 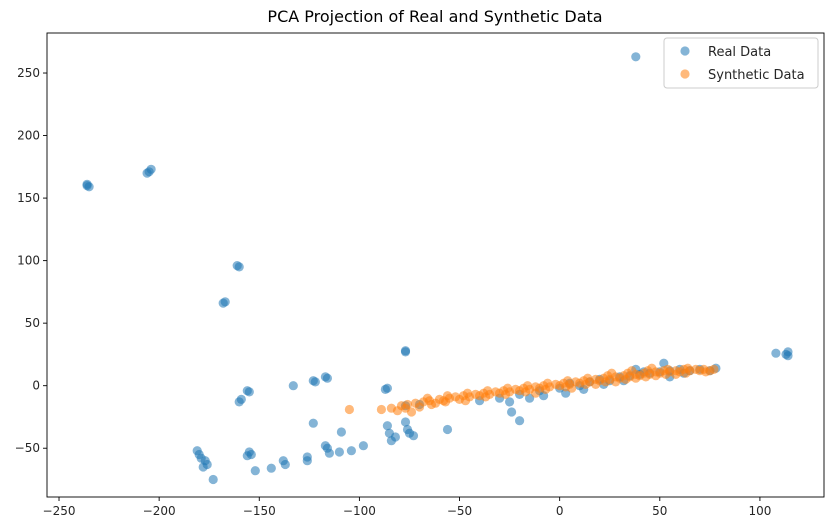 What do you see at coordinates (659, 511) in the screenshot?
I see `x-tick-label: 50` at bounding box center [659, 511].